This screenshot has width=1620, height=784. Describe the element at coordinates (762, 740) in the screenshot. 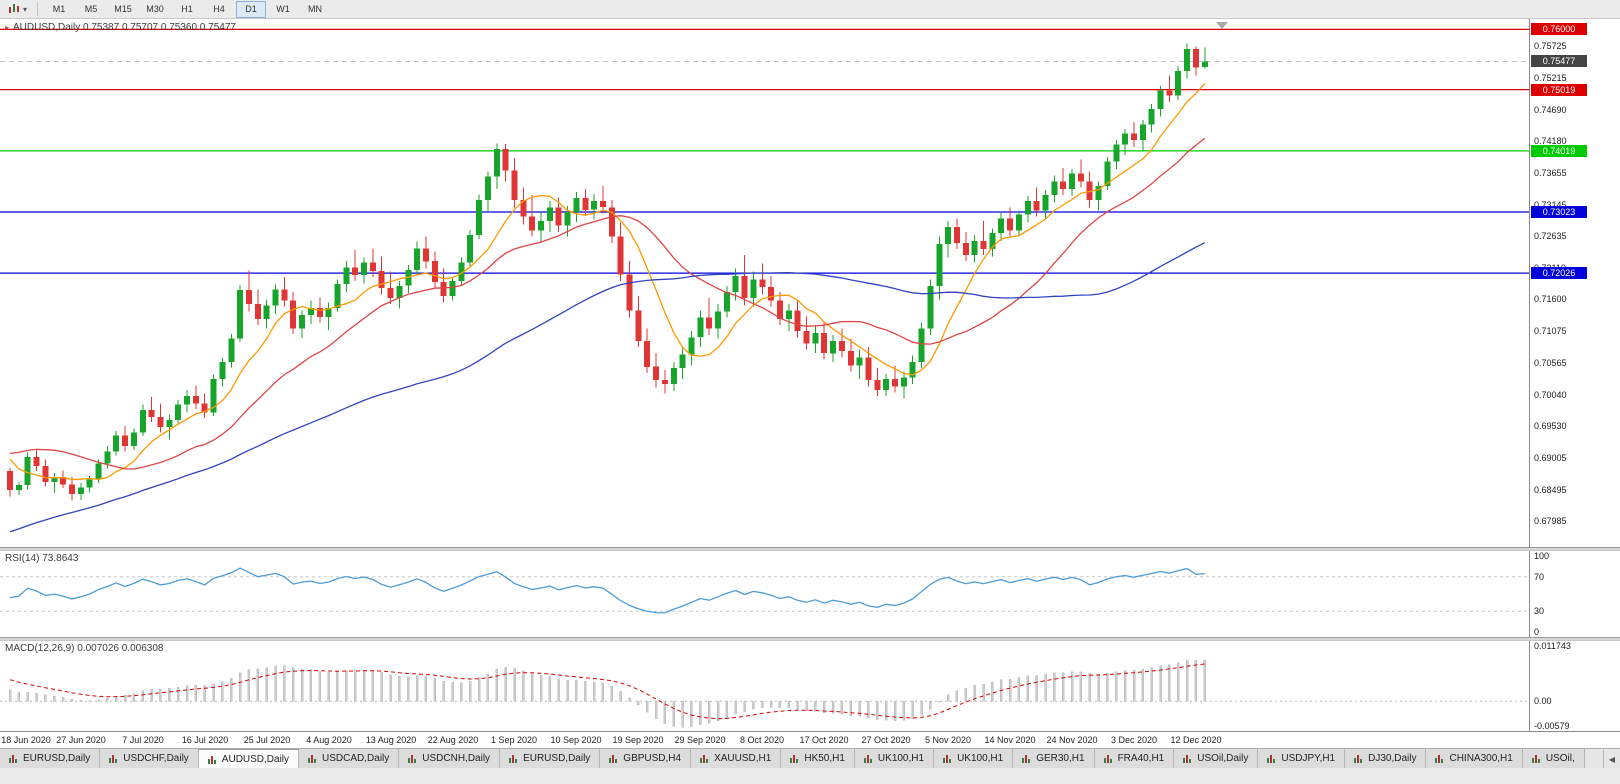

I see `date-label: 8 Oct 2020` at that location.